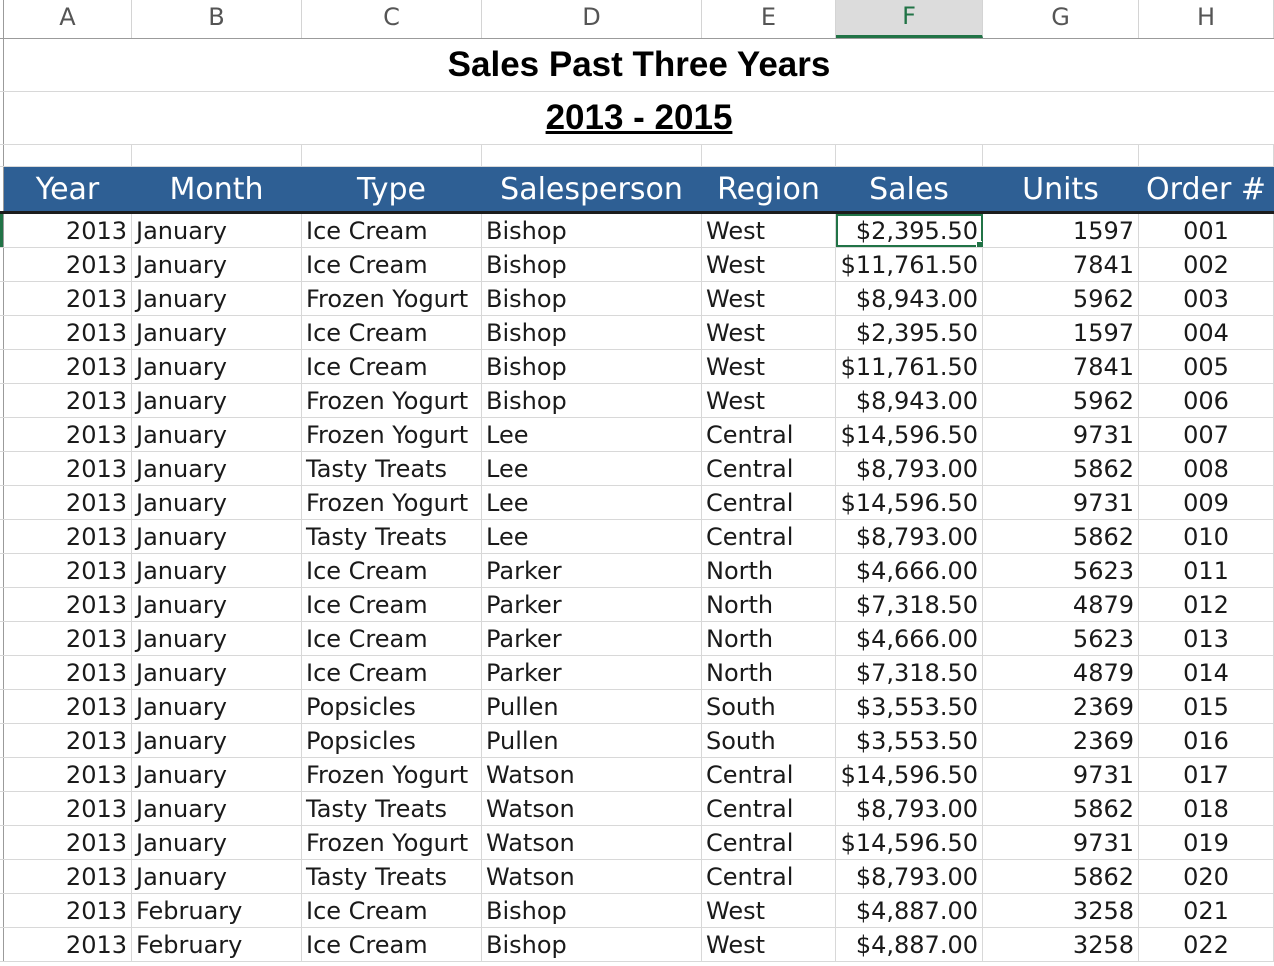 This screenshot has width=1274, height=966. Describe the element at coordinates (639, 64) in the screenshot. I see `sheet-title: Sales Past Three Years` at that location.